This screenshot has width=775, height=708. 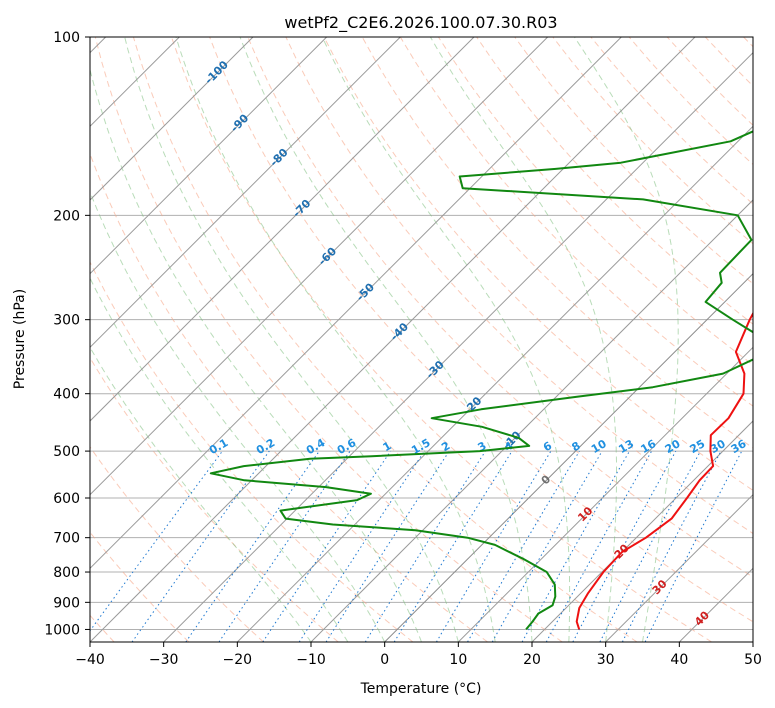 What do you see at coordinates (697, 446) in the screenshot?
I see `mixing-ratio-label: 25` at bounding box center [697, 446].